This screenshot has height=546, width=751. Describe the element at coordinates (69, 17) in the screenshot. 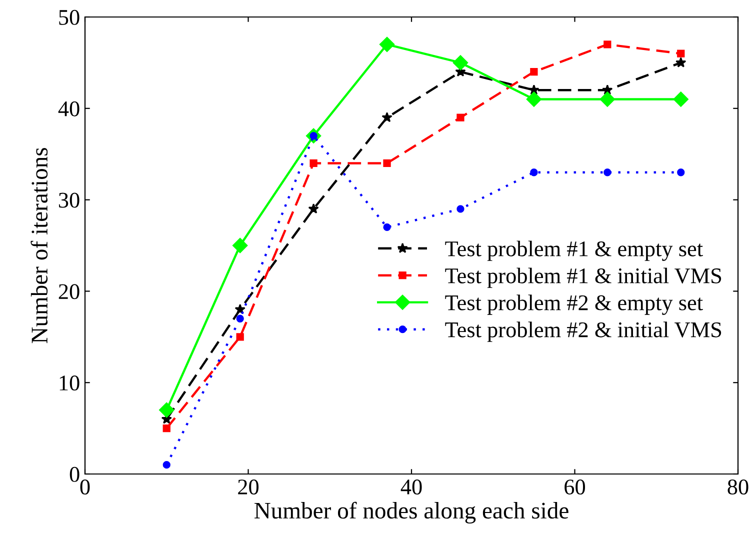

I see `y-tick-label: 50` at that location.